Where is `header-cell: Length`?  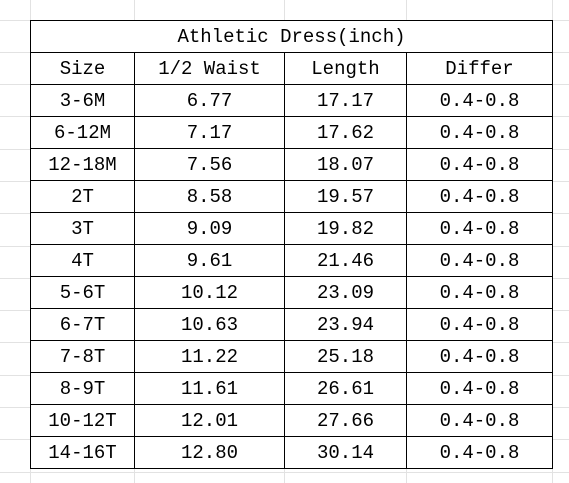 header-cell: Length is located at coordinates (345, 68).